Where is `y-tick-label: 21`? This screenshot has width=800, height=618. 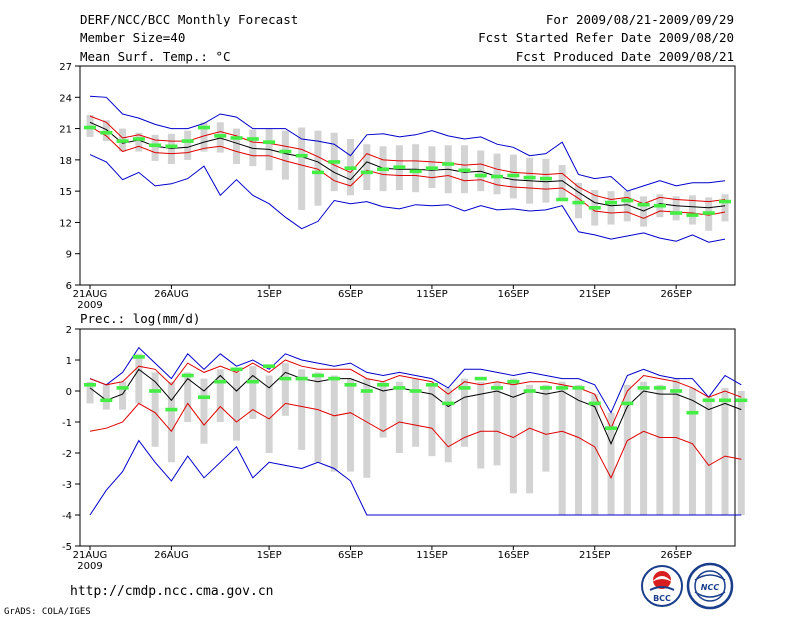
y-tick-label: 21 is located at coordinates (65, 130).